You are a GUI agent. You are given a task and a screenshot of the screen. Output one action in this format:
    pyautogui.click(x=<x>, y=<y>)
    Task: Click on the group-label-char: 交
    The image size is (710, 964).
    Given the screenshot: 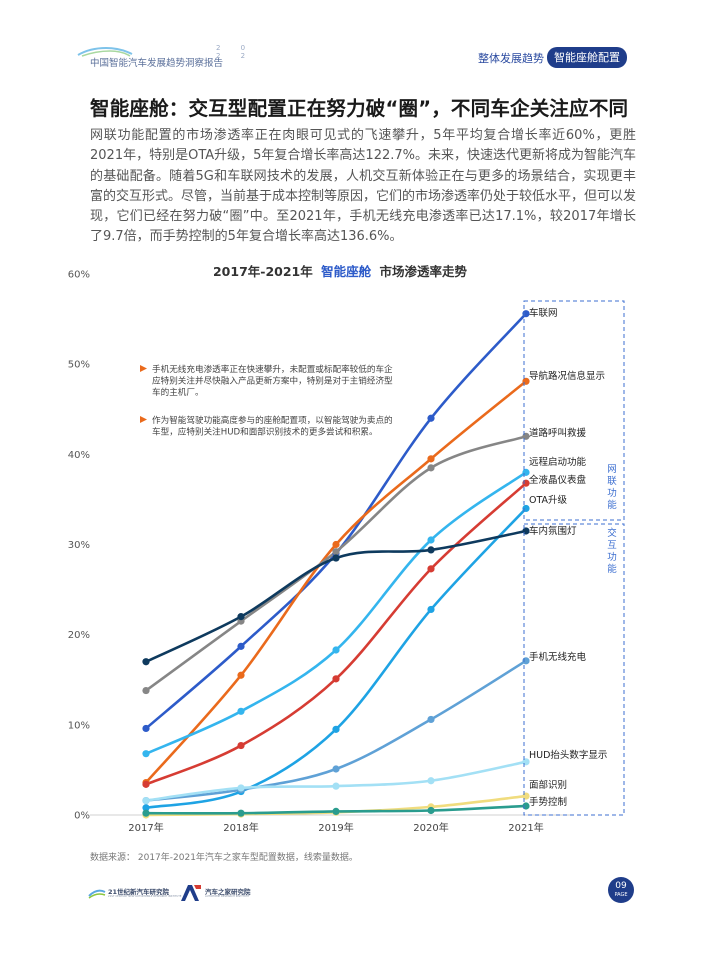 What is the action you would take?
    pyautogui.click(x=612, y=533)
    